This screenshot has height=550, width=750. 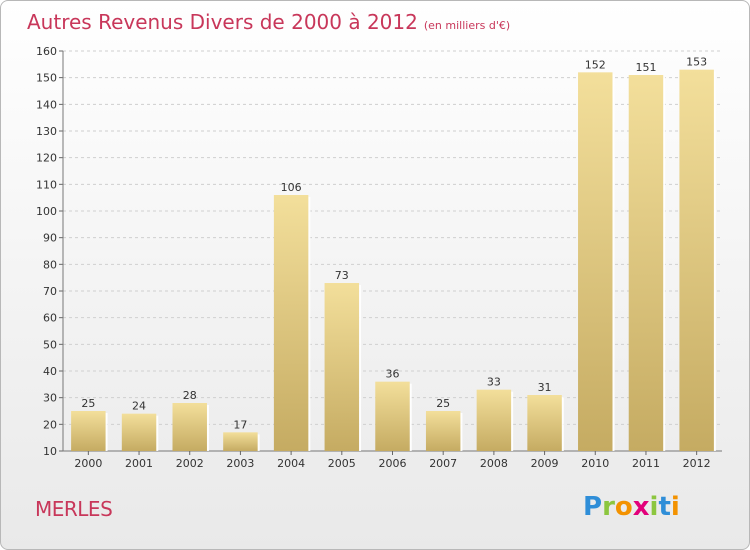 I want to click on y-tick-label: 10, so click(x=50, y=451).